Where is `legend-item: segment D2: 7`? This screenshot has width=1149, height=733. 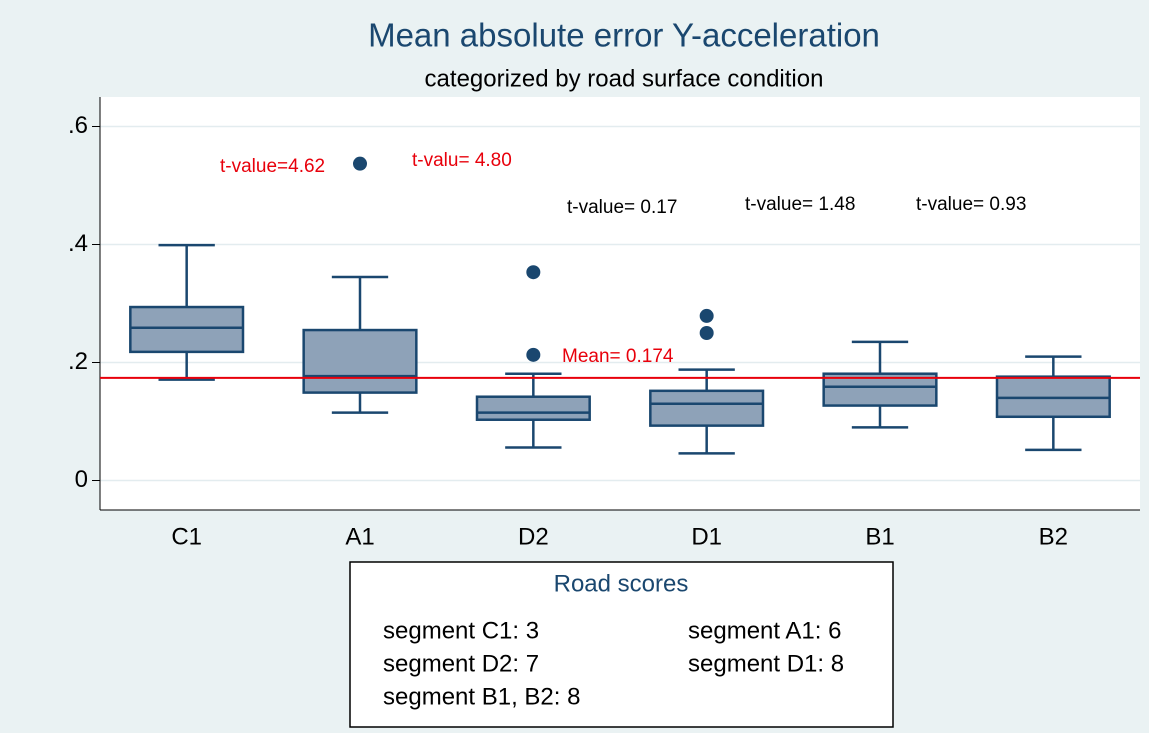
legend-item: segment D2: 7 is located at coordinates (461, 663).